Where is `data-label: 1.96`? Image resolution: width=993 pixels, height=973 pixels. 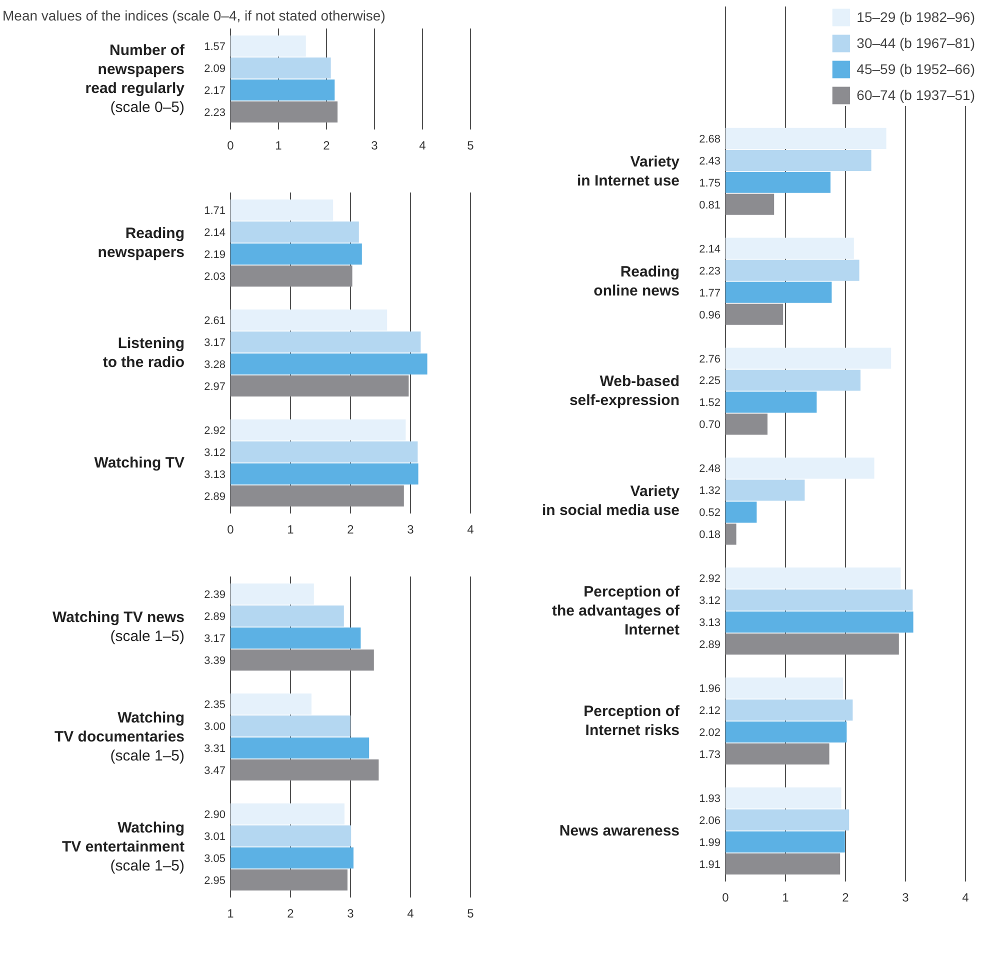 data-label: 1.96 is located at coordinates (710, 689).